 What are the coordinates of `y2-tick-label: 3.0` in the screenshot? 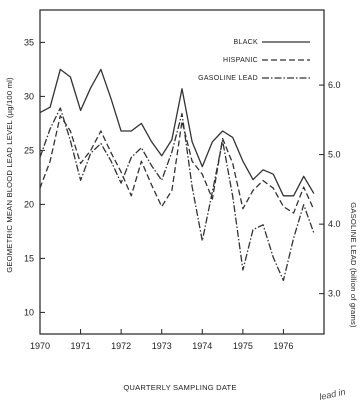 It's located at (334, 294).